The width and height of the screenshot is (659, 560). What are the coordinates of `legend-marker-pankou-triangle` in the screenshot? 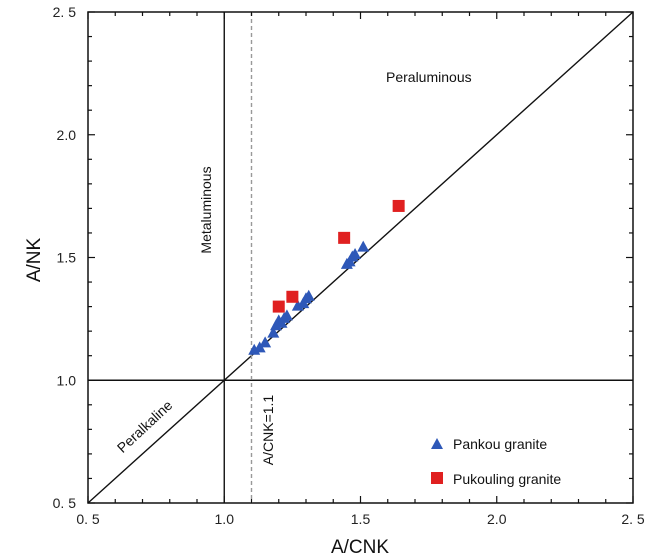 It's located at (437, 443).